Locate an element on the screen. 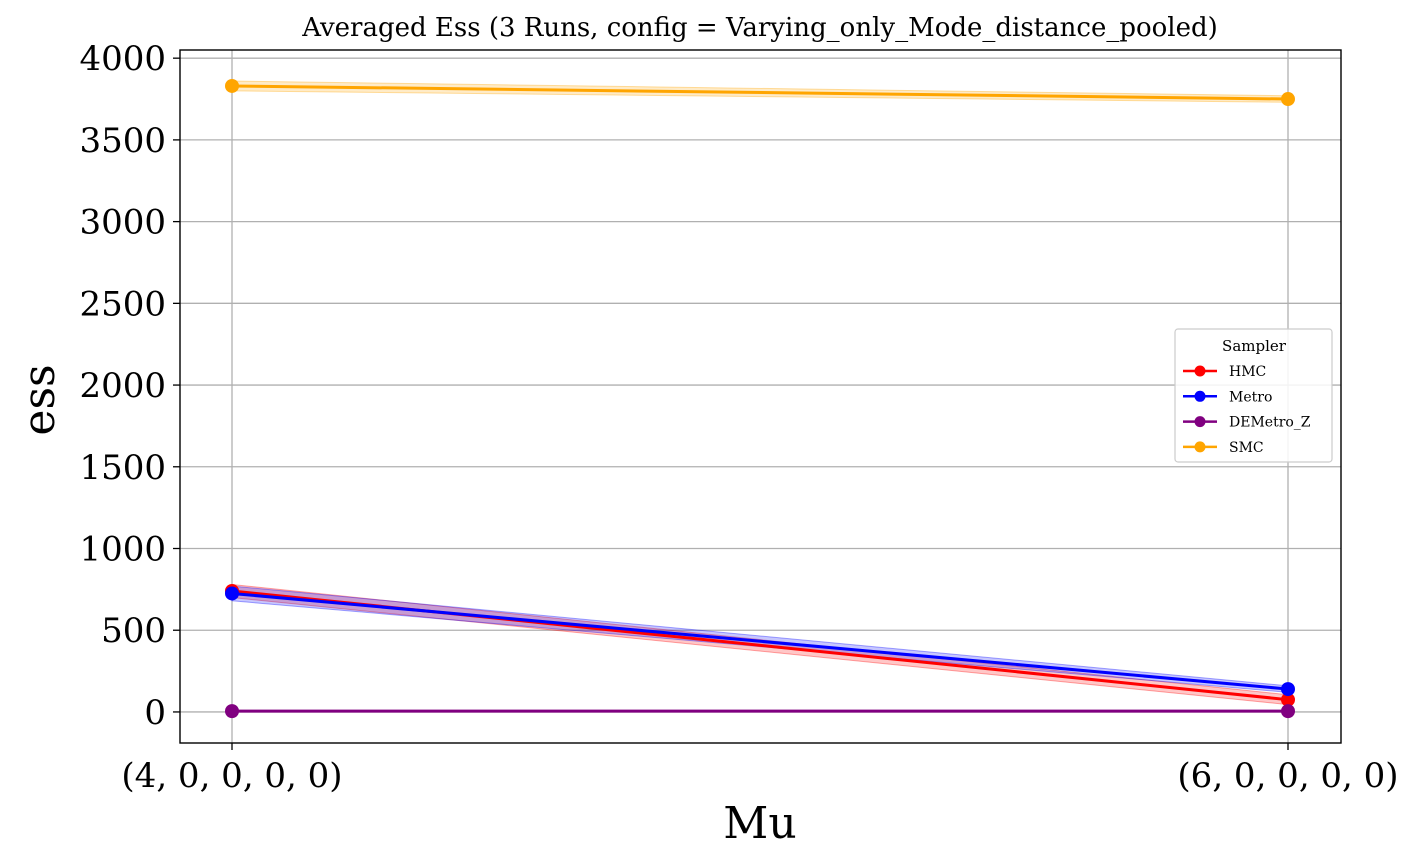  y-tick-label: 3500 is located at coordinates (122, 141).